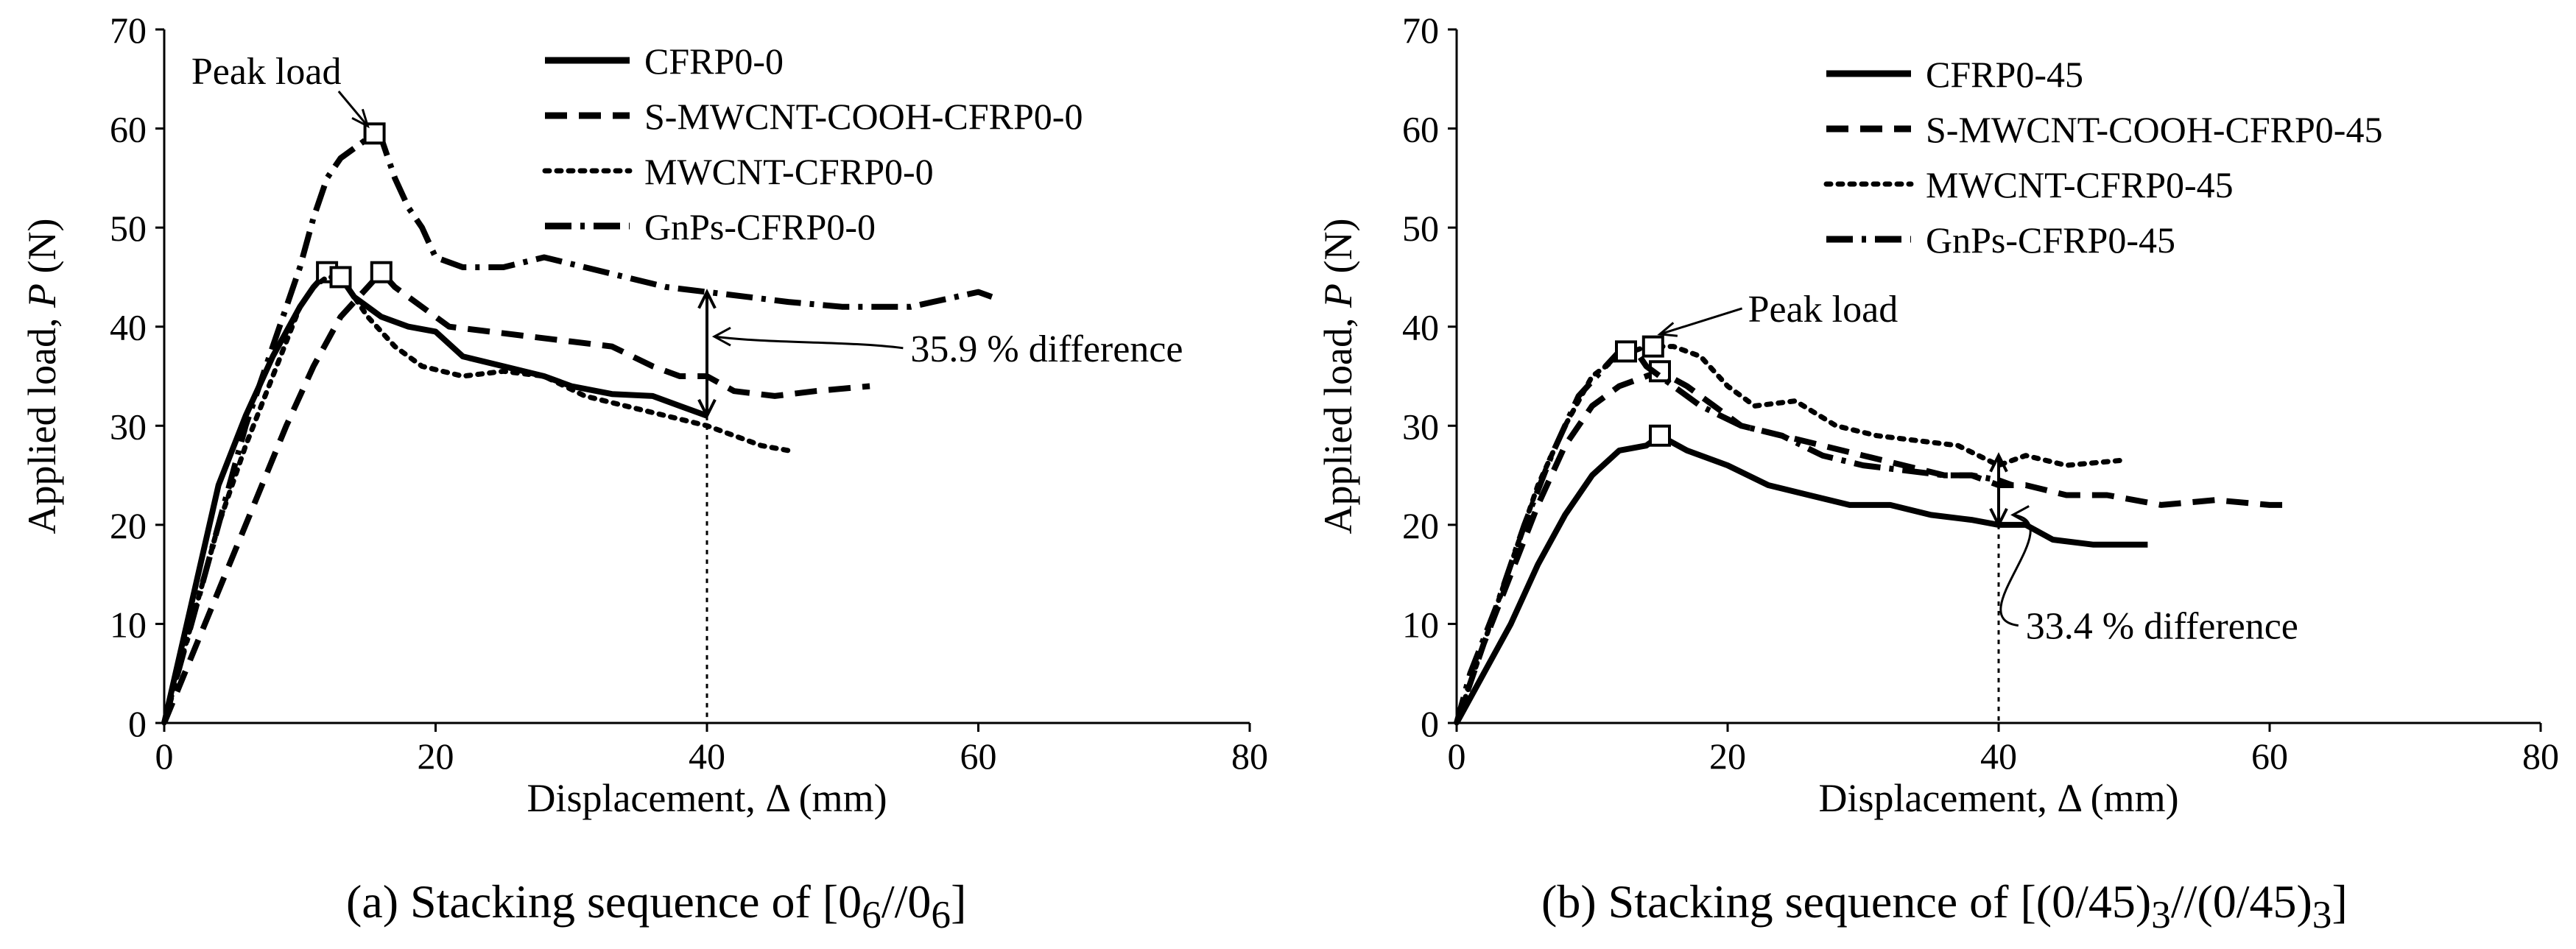 The width and height of the screenshot is (2576, 949). I want to click on caption-b-mid: //(0/45), so click(2241, 901).